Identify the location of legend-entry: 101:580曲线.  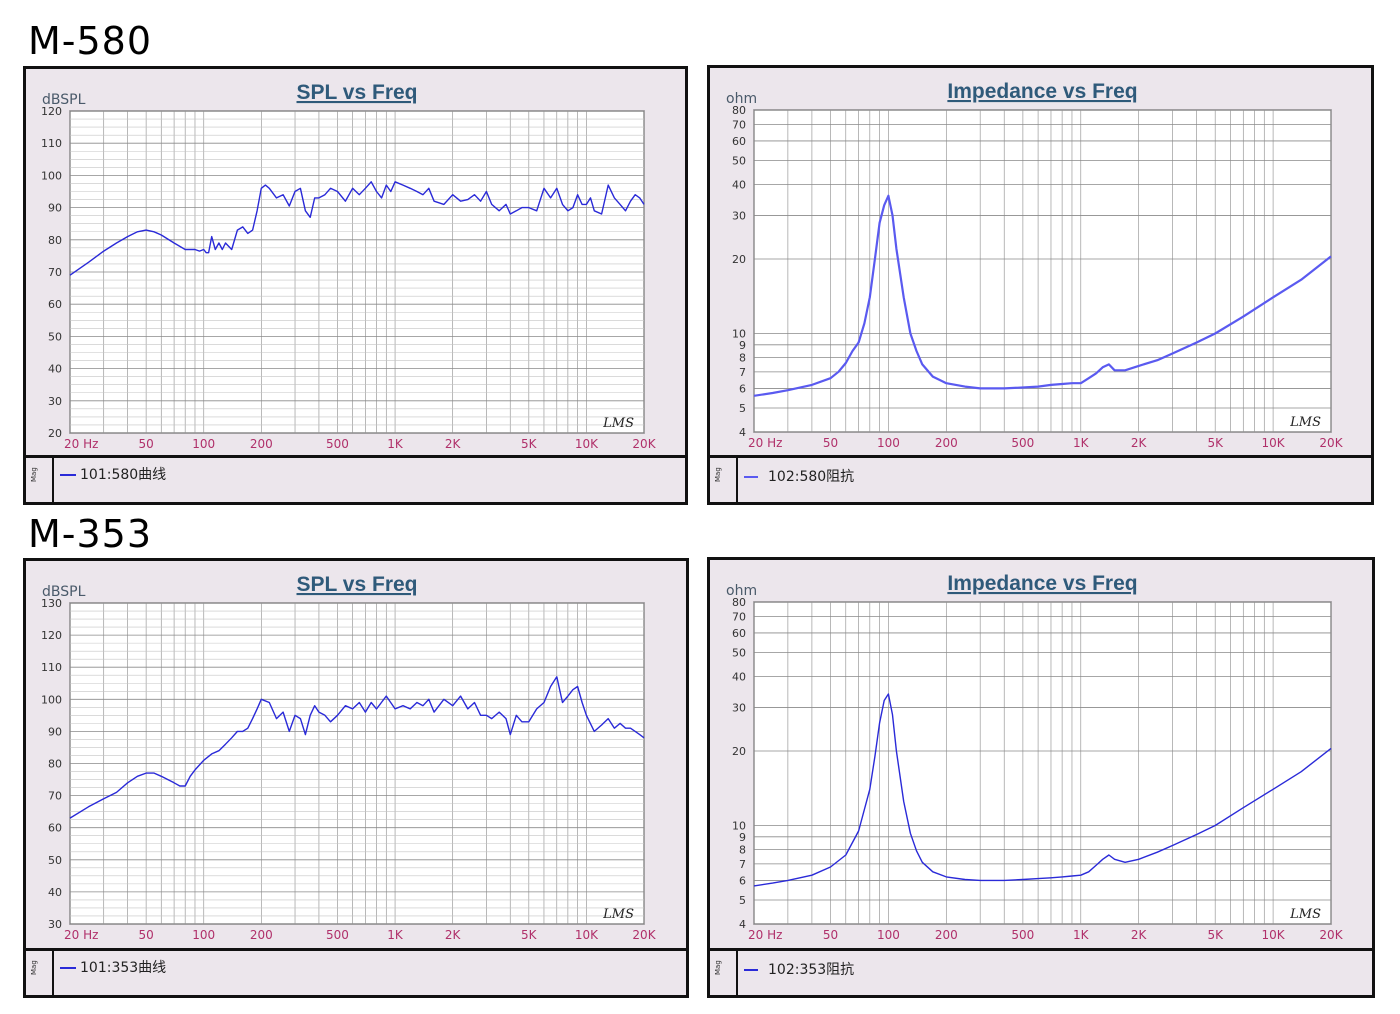
(113, 474).